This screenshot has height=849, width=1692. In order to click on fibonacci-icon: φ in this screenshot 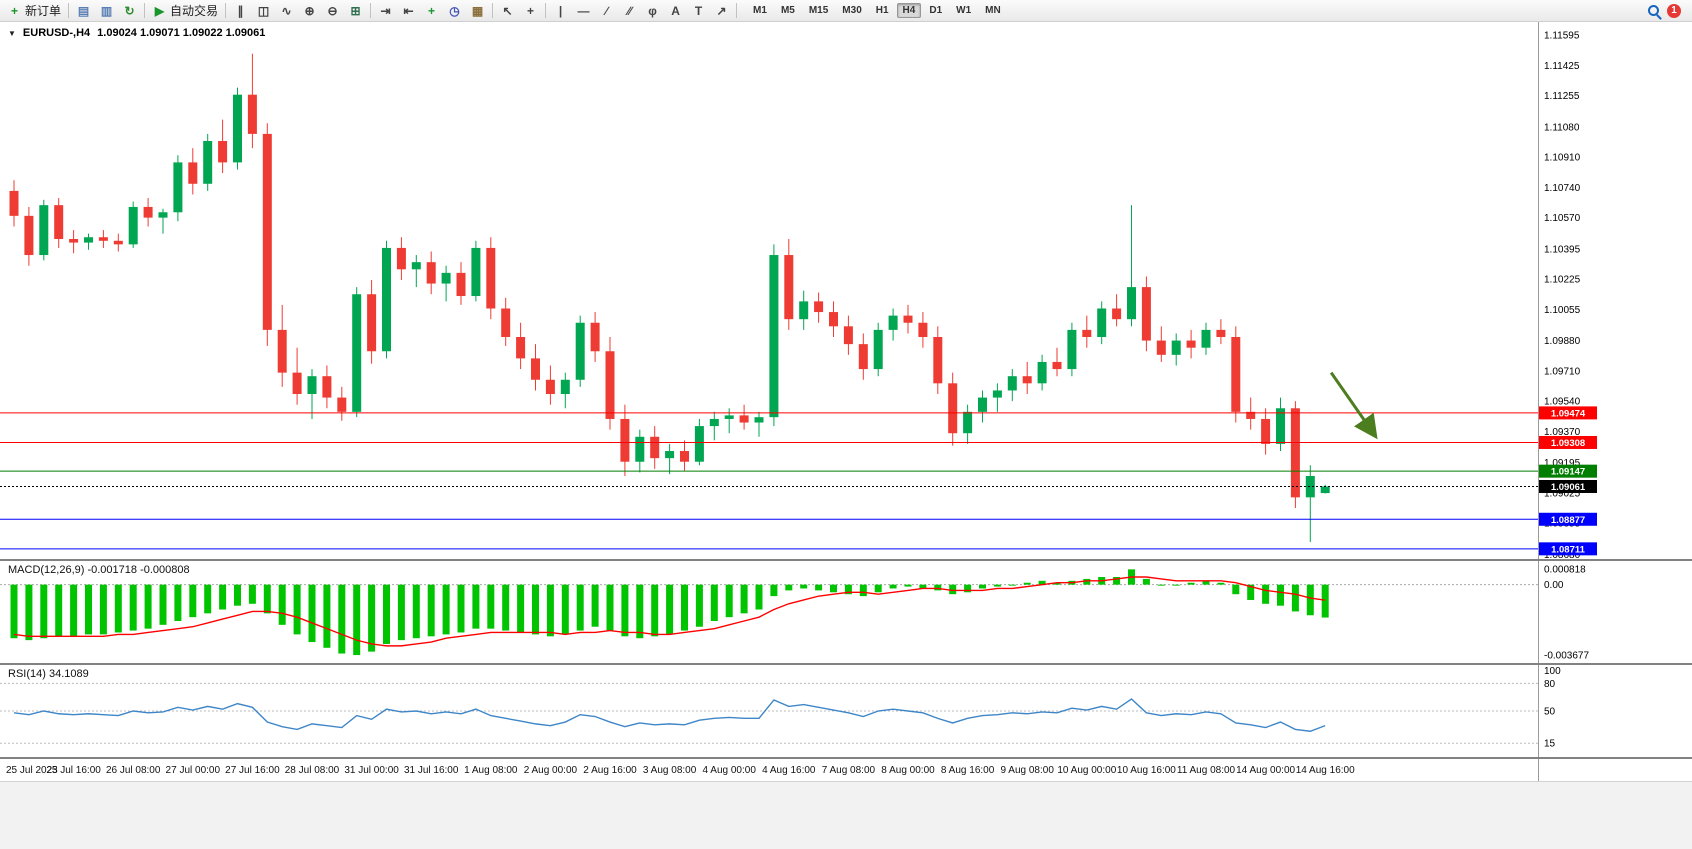, I will do `click(652, 10)`.